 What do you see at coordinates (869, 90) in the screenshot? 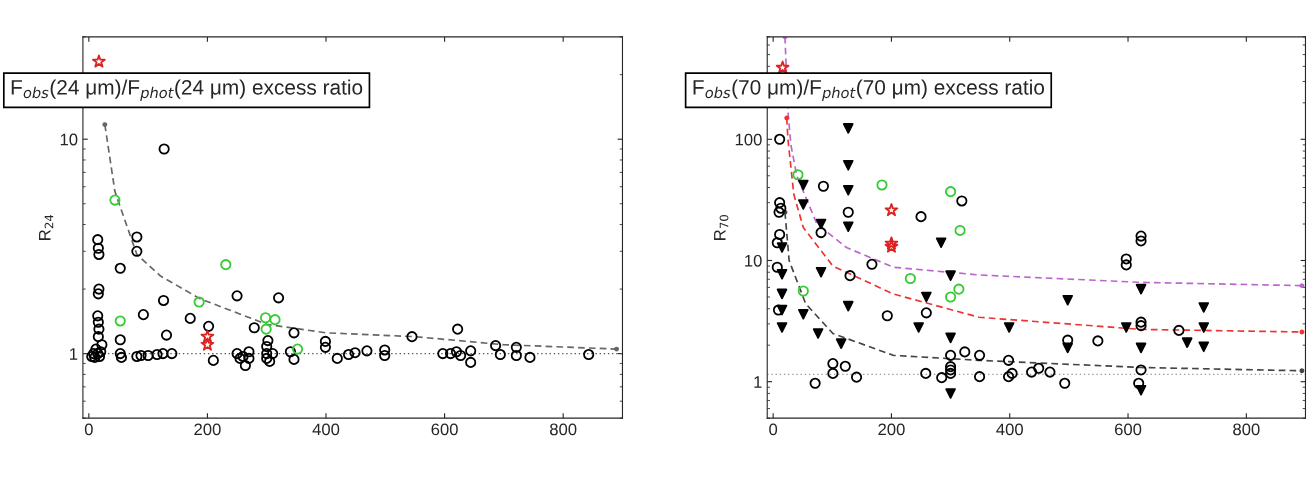
I see `annotation: F$_{obs}$(70 μm)/F$_{phot}$(70 μm) excess ratio` at bounding box center [869, 90].